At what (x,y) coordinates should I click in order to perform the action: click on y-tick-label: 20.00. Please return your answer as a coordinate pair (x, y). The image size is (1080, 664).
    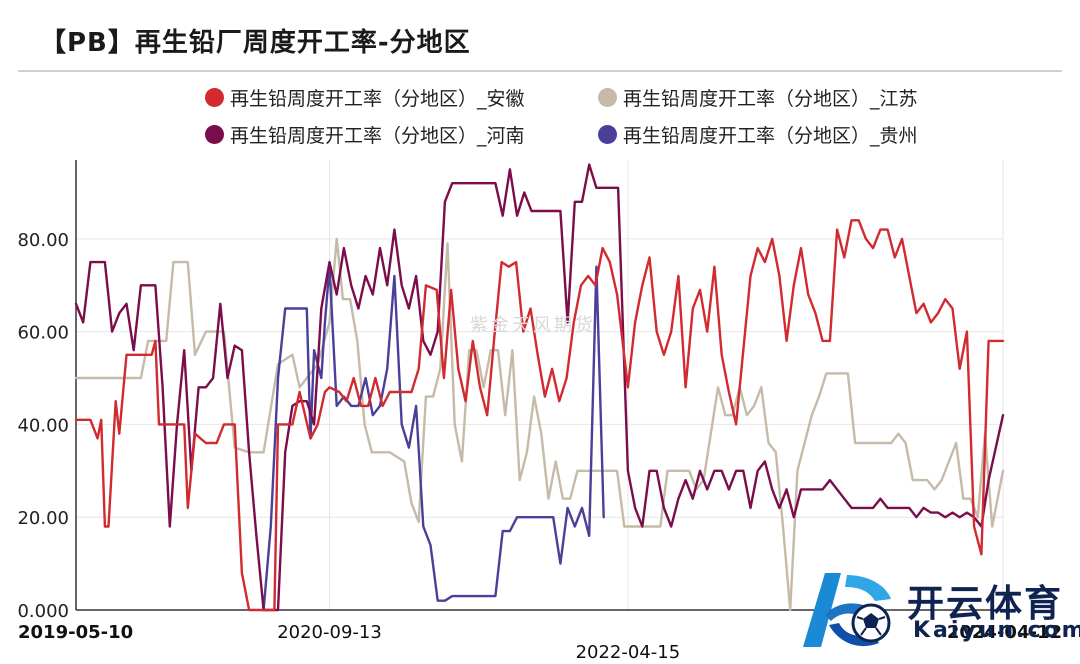
    Looking at the image, I should click on (43, 518).